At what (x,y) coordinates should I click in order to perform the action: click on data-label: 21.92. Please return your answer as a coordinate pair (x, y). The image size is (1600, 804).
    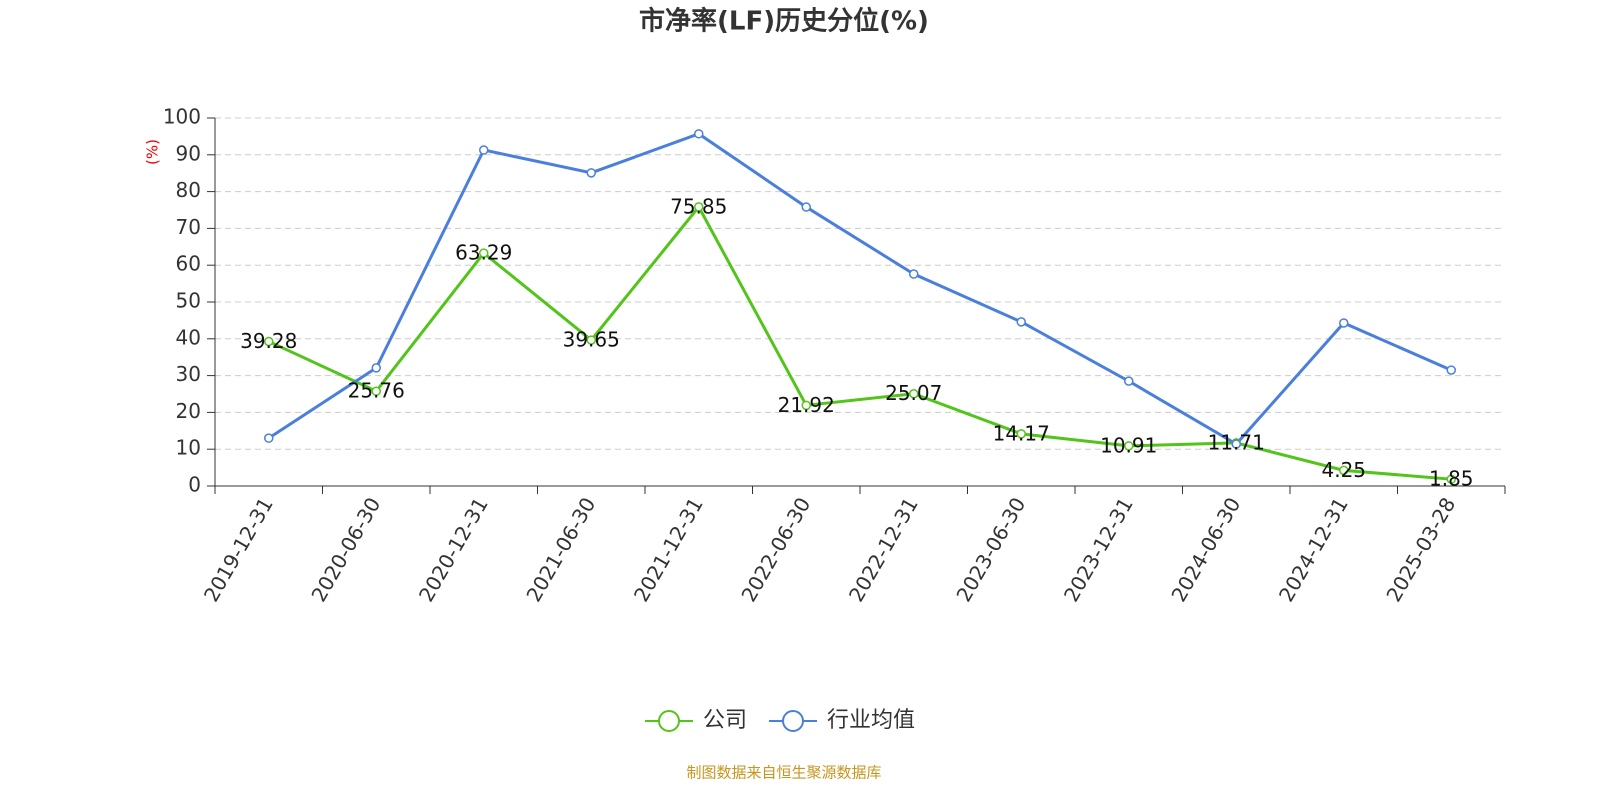
    Looking at the image, I should click on (806, 405).